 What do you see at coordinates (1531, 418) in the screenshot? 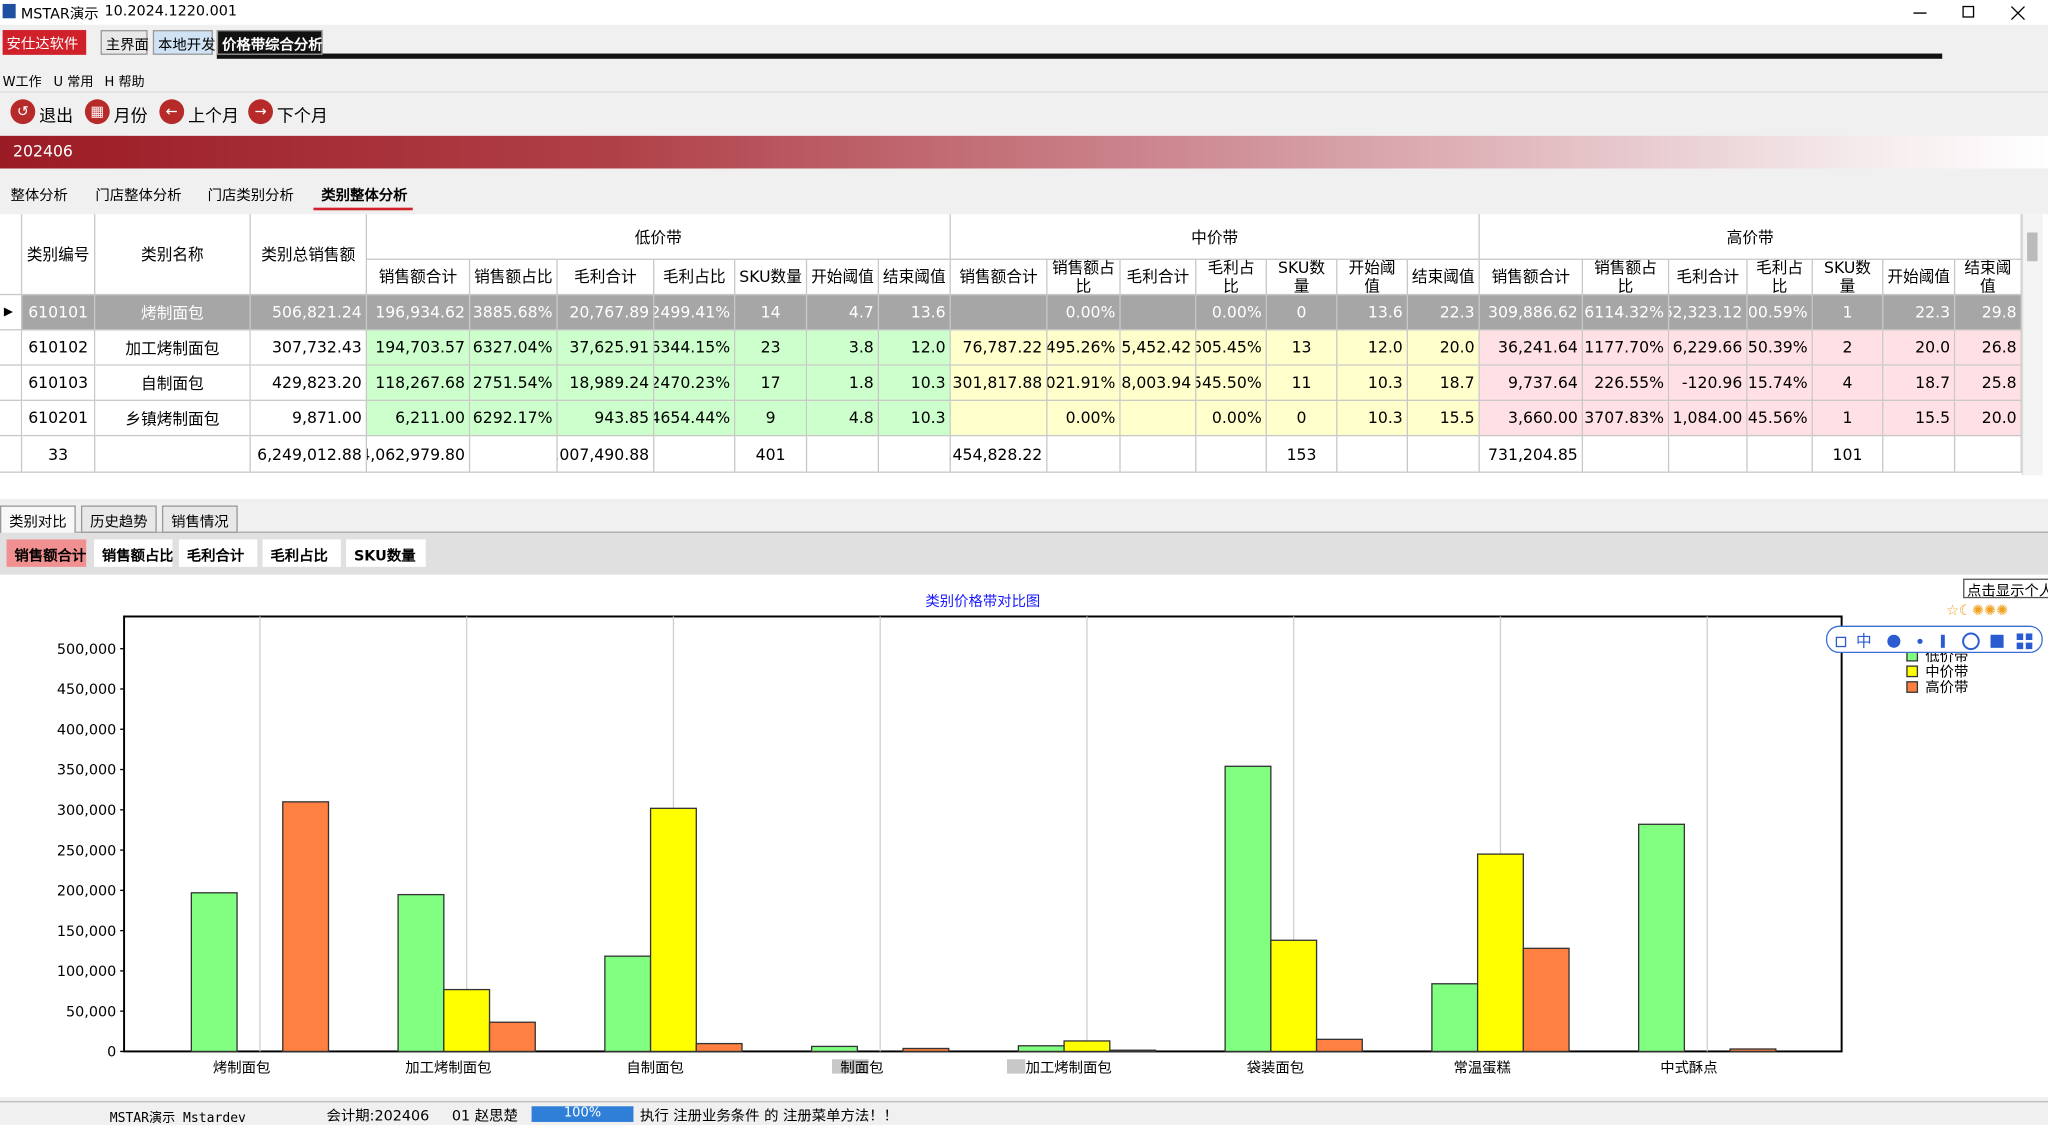
I see `table-cell: 3,660.00` at bounding box center [1531, 418].